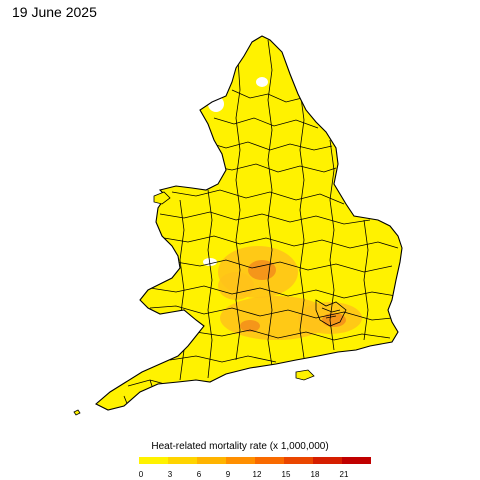 This screenshot has width=480, height=480. What do you see at coordinates (305, 375) in the screenshot?
I see `isle-of-wight` at bounding box center [305, 375].